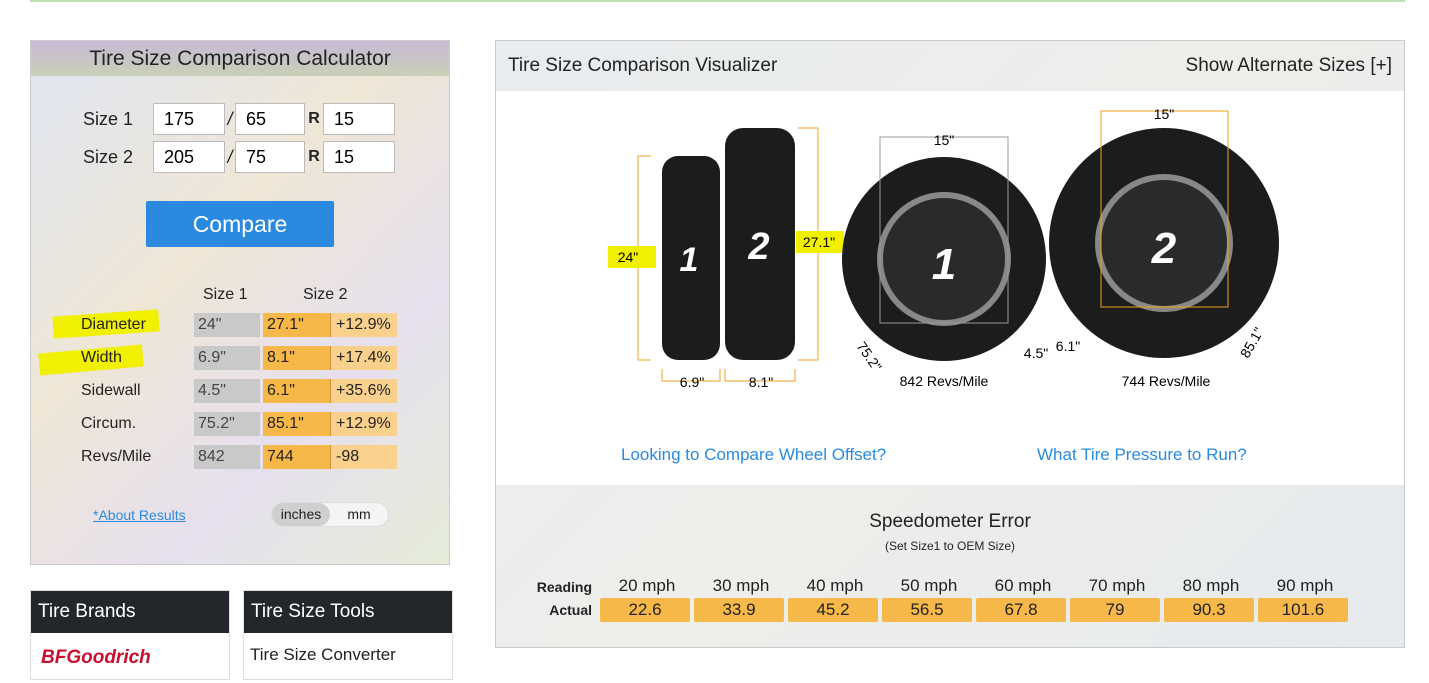 The image size is (1429, 683). What do you see at coordinates (325, 294) in the screenshot?
I see `col-size2: Size 2` at bounding box center [325, 294].